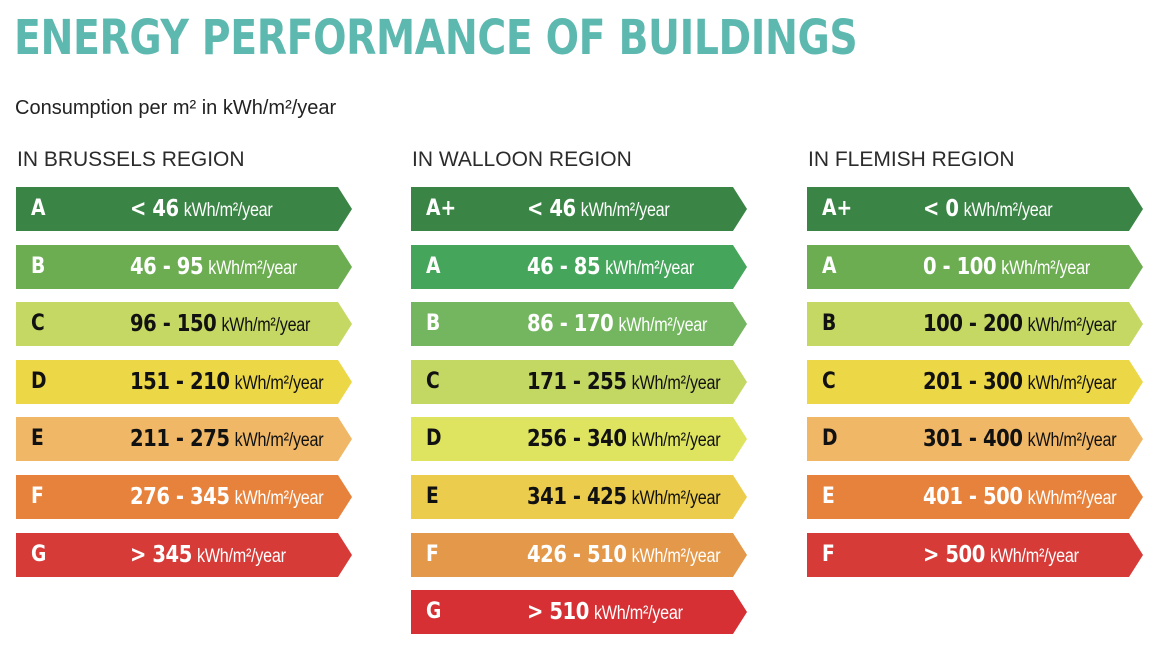 The height and width of the screenshot is (655, 1160). What do you see at coordinates (558, 612) in the screenshot?
I see `range-value: > 510` at bounding box center [558, 612].